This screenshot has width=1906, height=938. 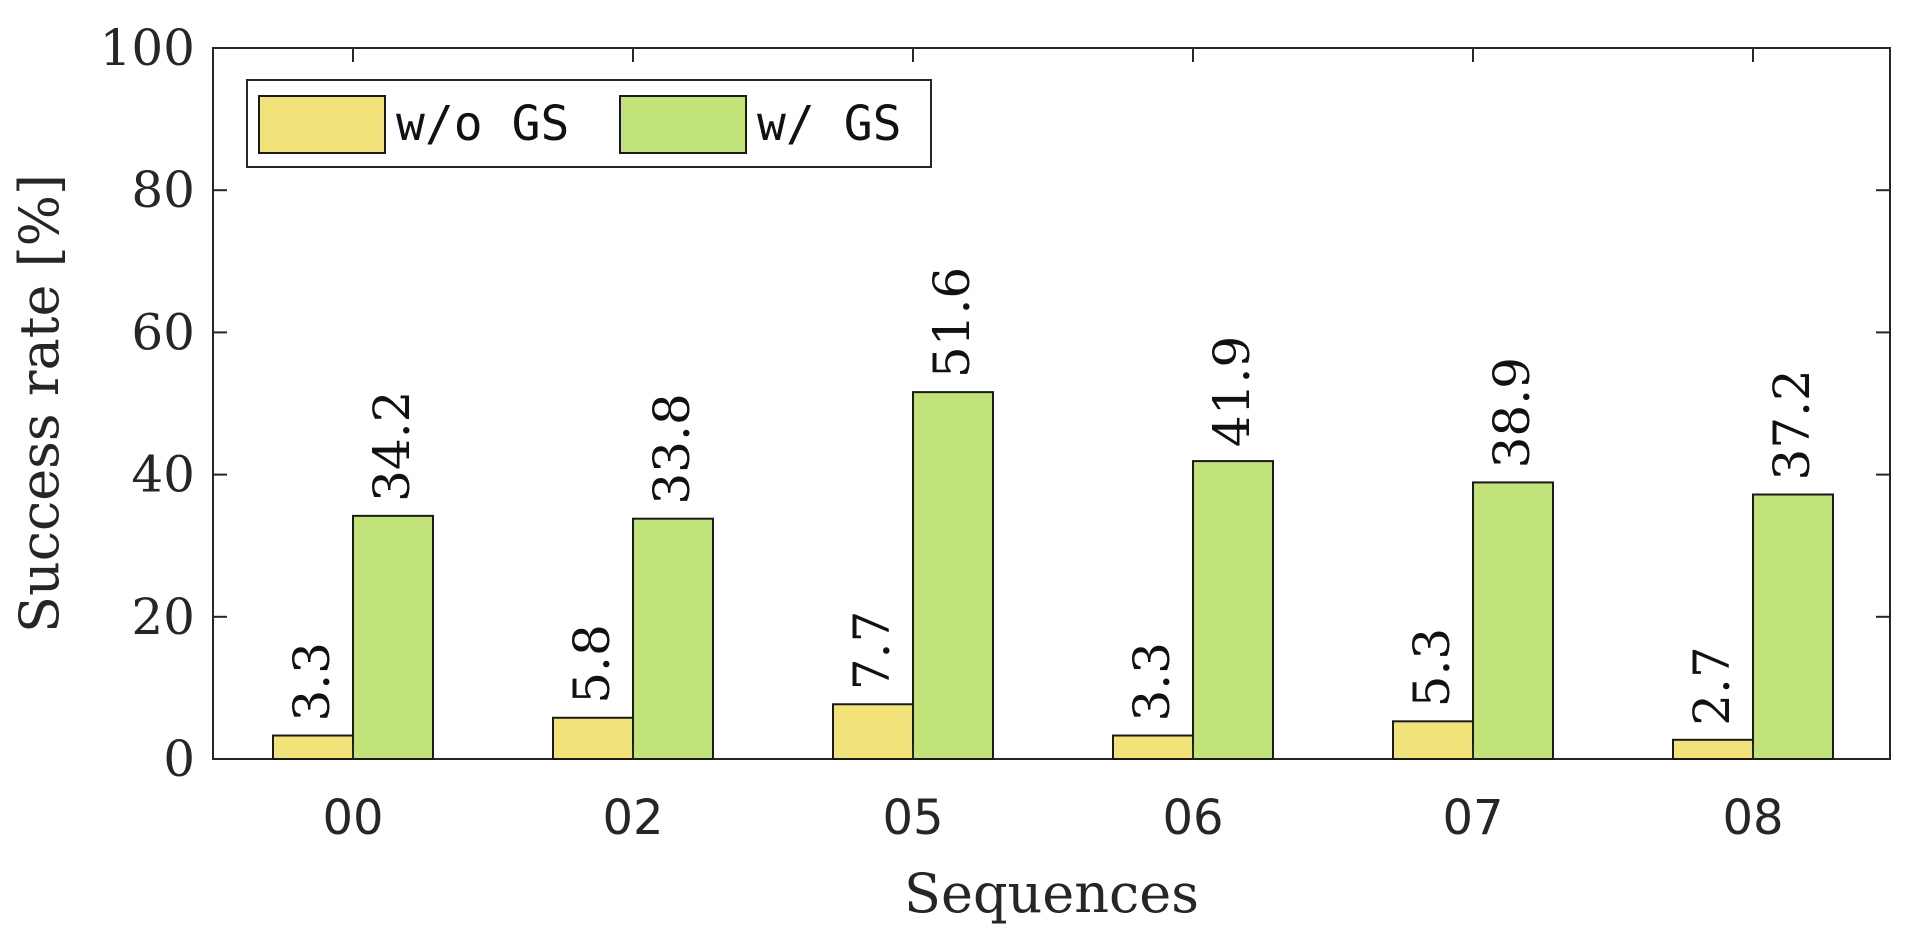 I want to click on y-tick-label: 40, so click(x=163, y=475).